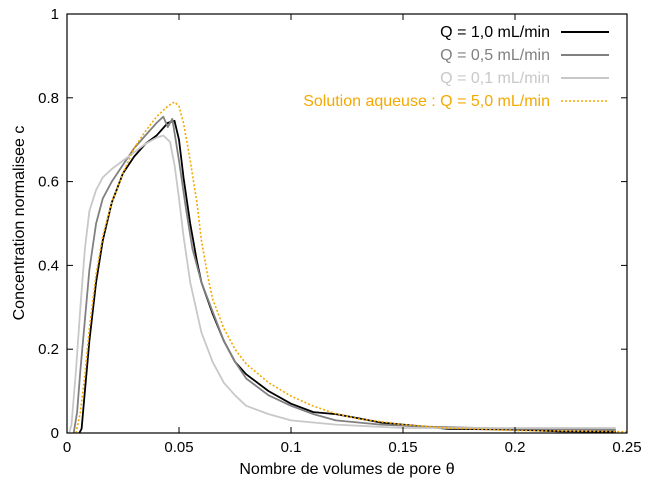 The height and width of the screenshot is (482, 646). Describe the element at coordinates (48, 349) in the screenshot. I see `y-tick-label: 0.2` at that location.